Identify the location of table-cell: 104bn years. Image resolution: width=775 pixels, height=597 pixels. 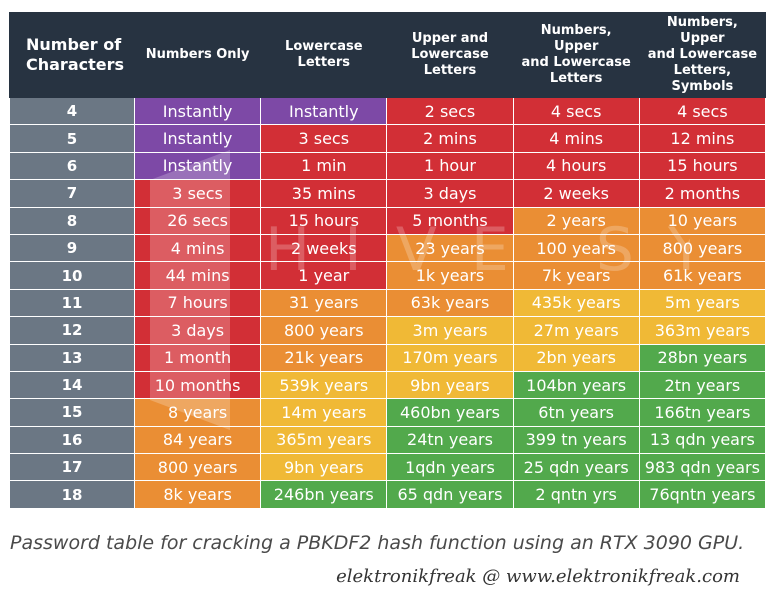
(576, 385).